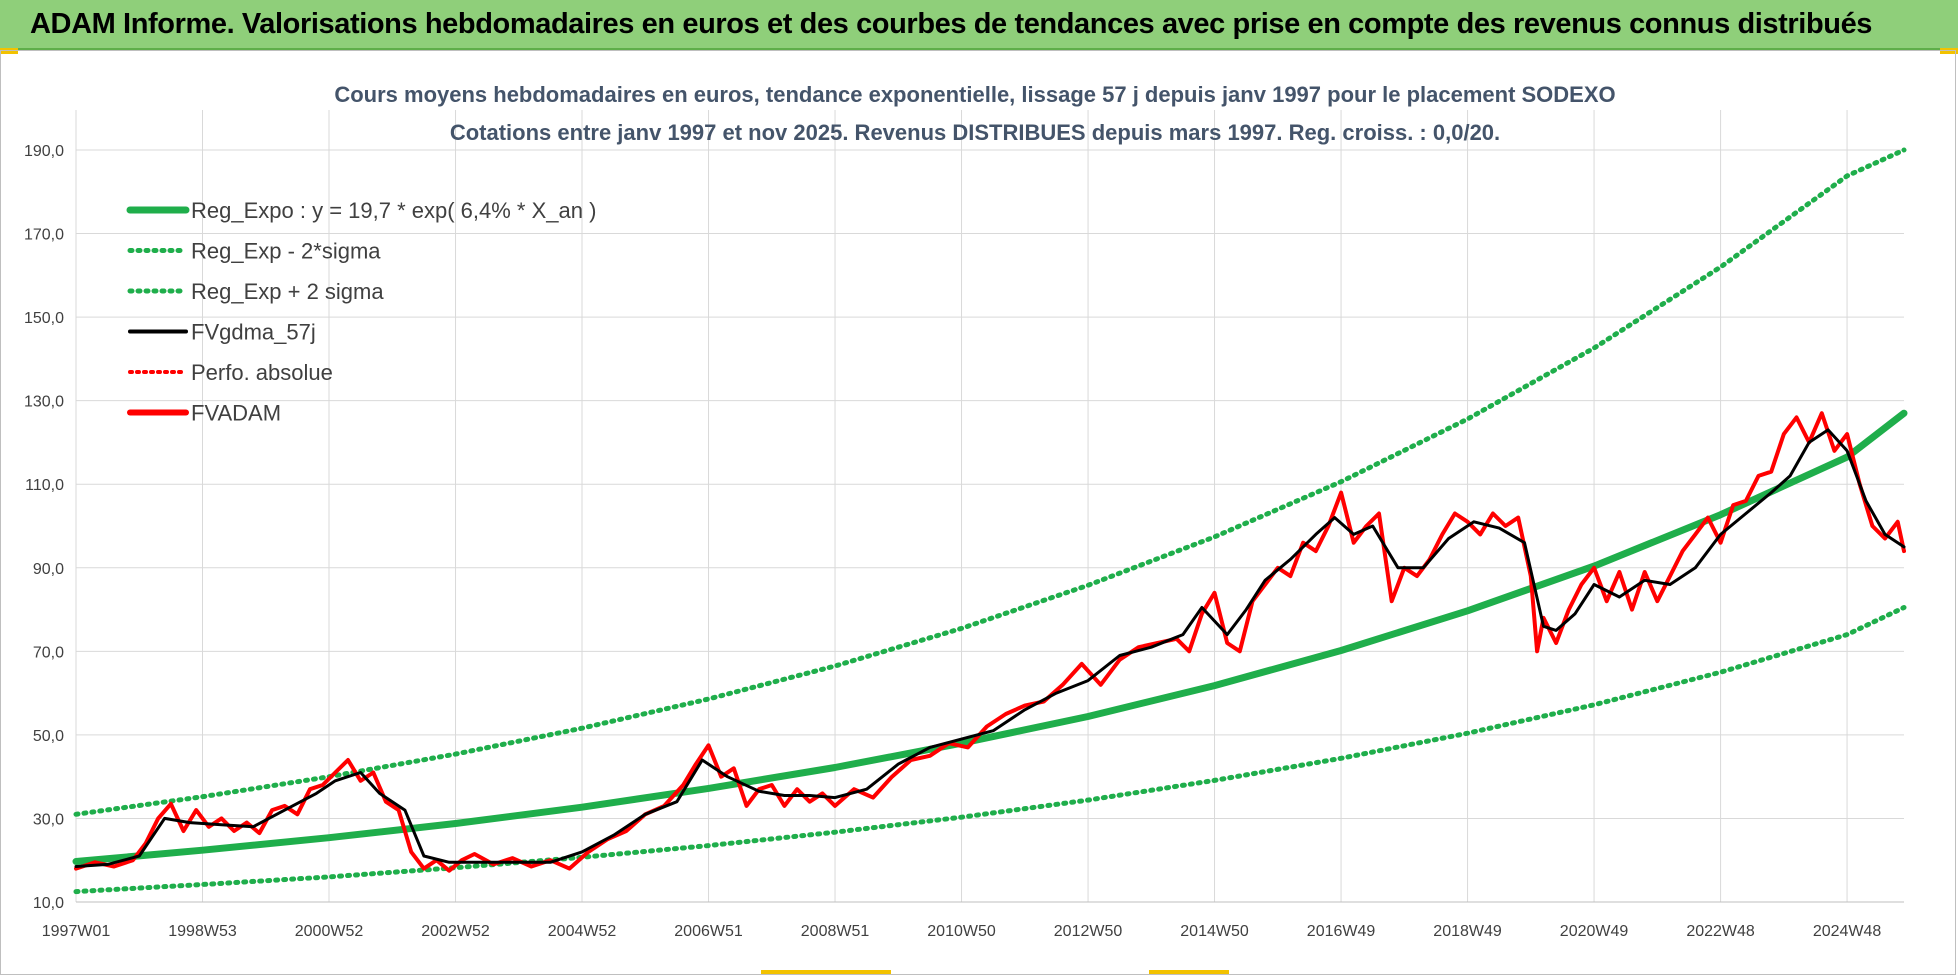 The image size is (1958, 978). I want to click on y-tick-label: 130,0, so click(44, 402).